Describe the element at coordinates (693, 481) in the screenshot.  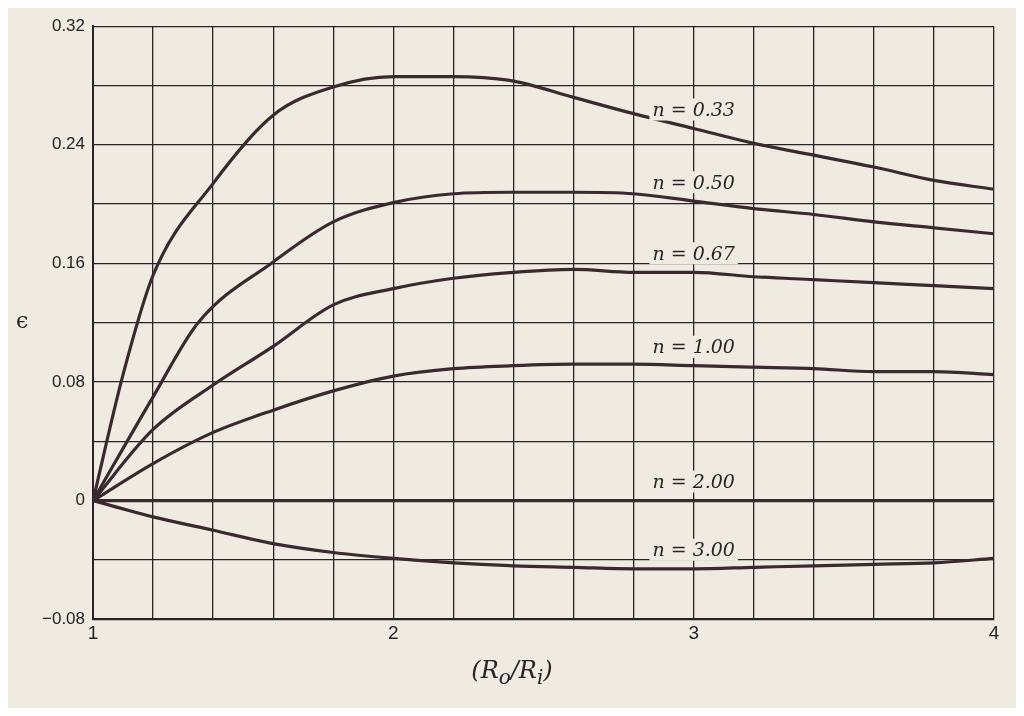
I see `series-label: n = 2.00` at that location.